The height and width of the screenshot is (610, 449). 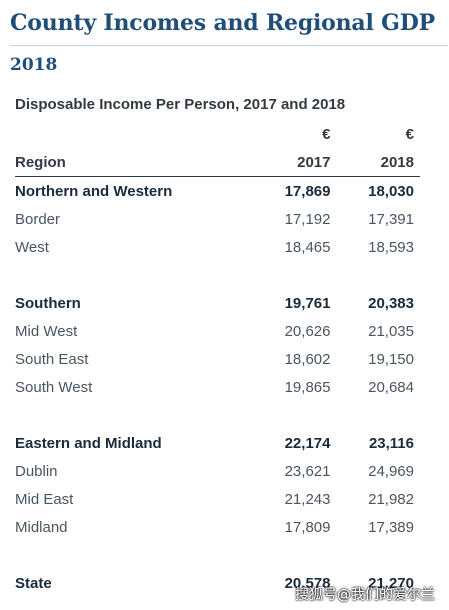 What do you see at coordinates (326, 134) in the screenshot?
I see `currency-symbol-2017: €` at bounding box center [326, 134].